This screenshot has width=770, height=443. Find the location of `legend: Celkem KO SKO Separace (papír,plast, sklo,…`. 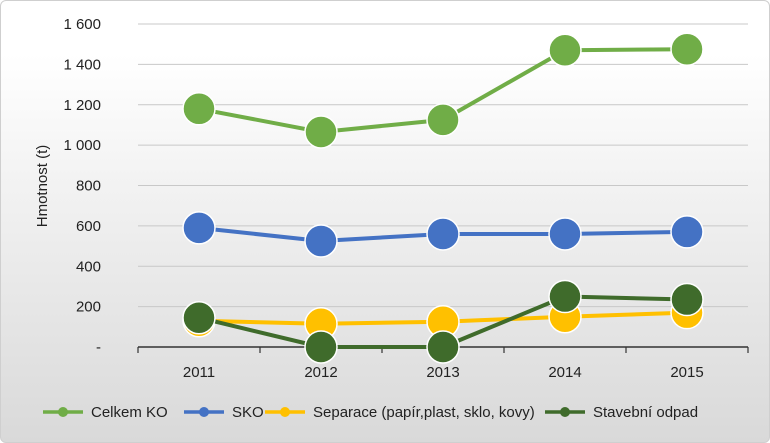

legend: Celkem KO SKO Separace (papír,plast, sklo,… is located at coordinates (370, 412).